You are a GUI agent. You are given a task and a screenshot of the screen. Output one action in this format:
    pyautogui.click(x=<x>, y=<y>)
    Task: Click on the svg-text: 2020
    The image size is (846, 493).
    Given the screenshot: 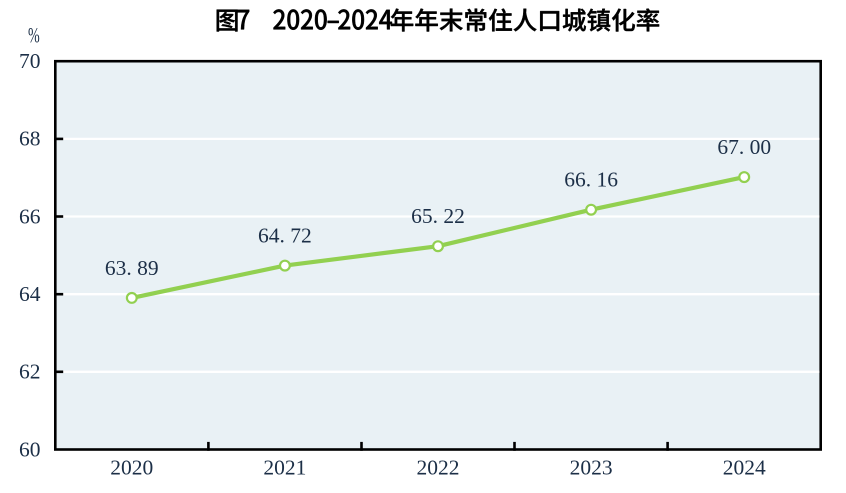 What is the action you would take?
    pyautogui.click(x=131, y=467)
    